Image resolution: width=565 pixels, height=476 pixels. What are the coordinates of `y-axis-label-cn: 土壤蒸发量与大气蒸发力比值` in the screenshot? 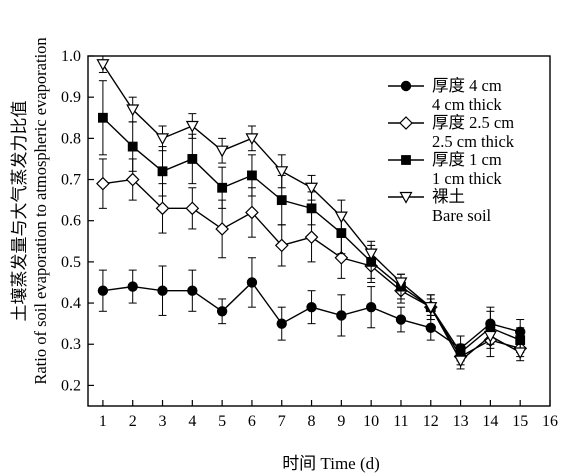 It's located at (19, 211).